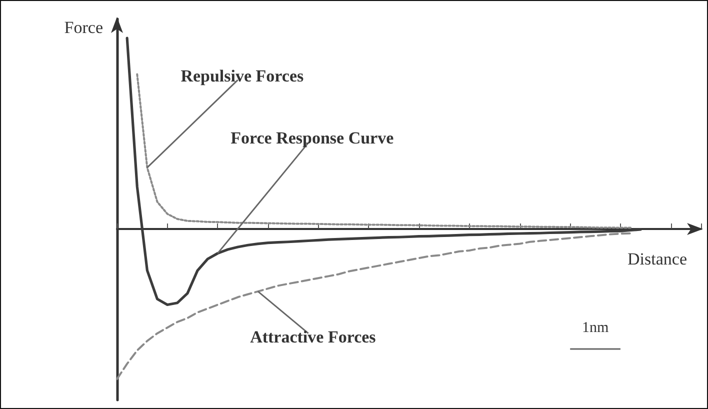  Describe the element at coordinates (595, 328) in the screenshot. I see `annotation: 1nm` at that location.